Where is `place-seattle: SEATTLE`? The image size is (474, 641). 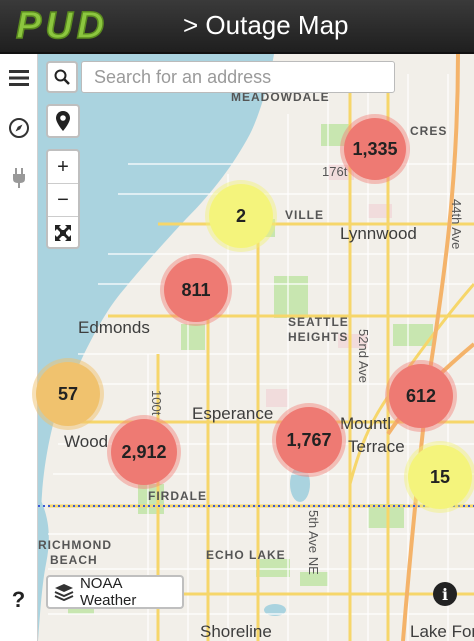
place-seattle: SEATTLE is located at coordinates (318, 322).